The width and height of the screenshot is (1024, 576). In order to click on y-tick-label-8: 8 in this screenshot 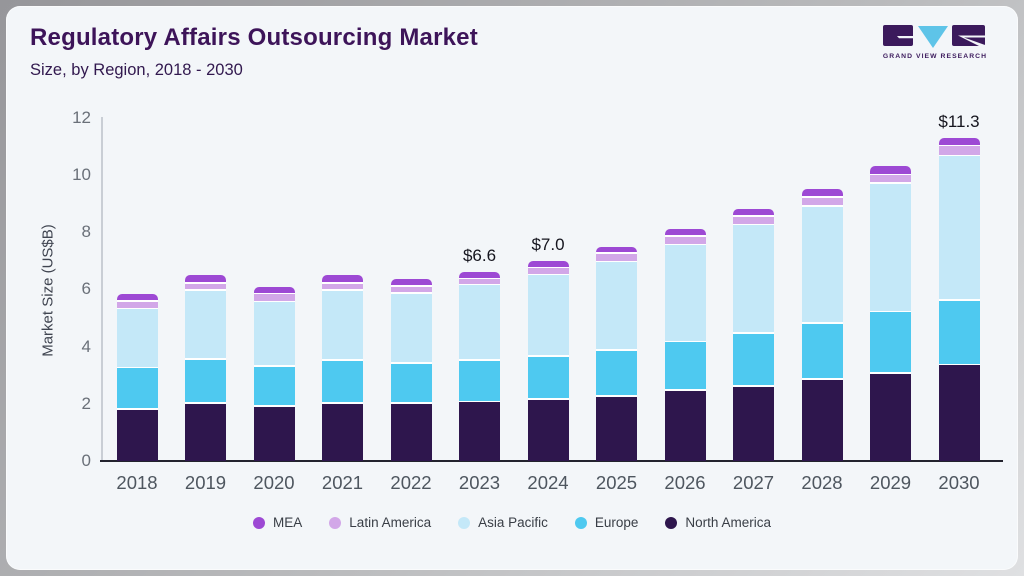, I will do `click(86, 232)`.